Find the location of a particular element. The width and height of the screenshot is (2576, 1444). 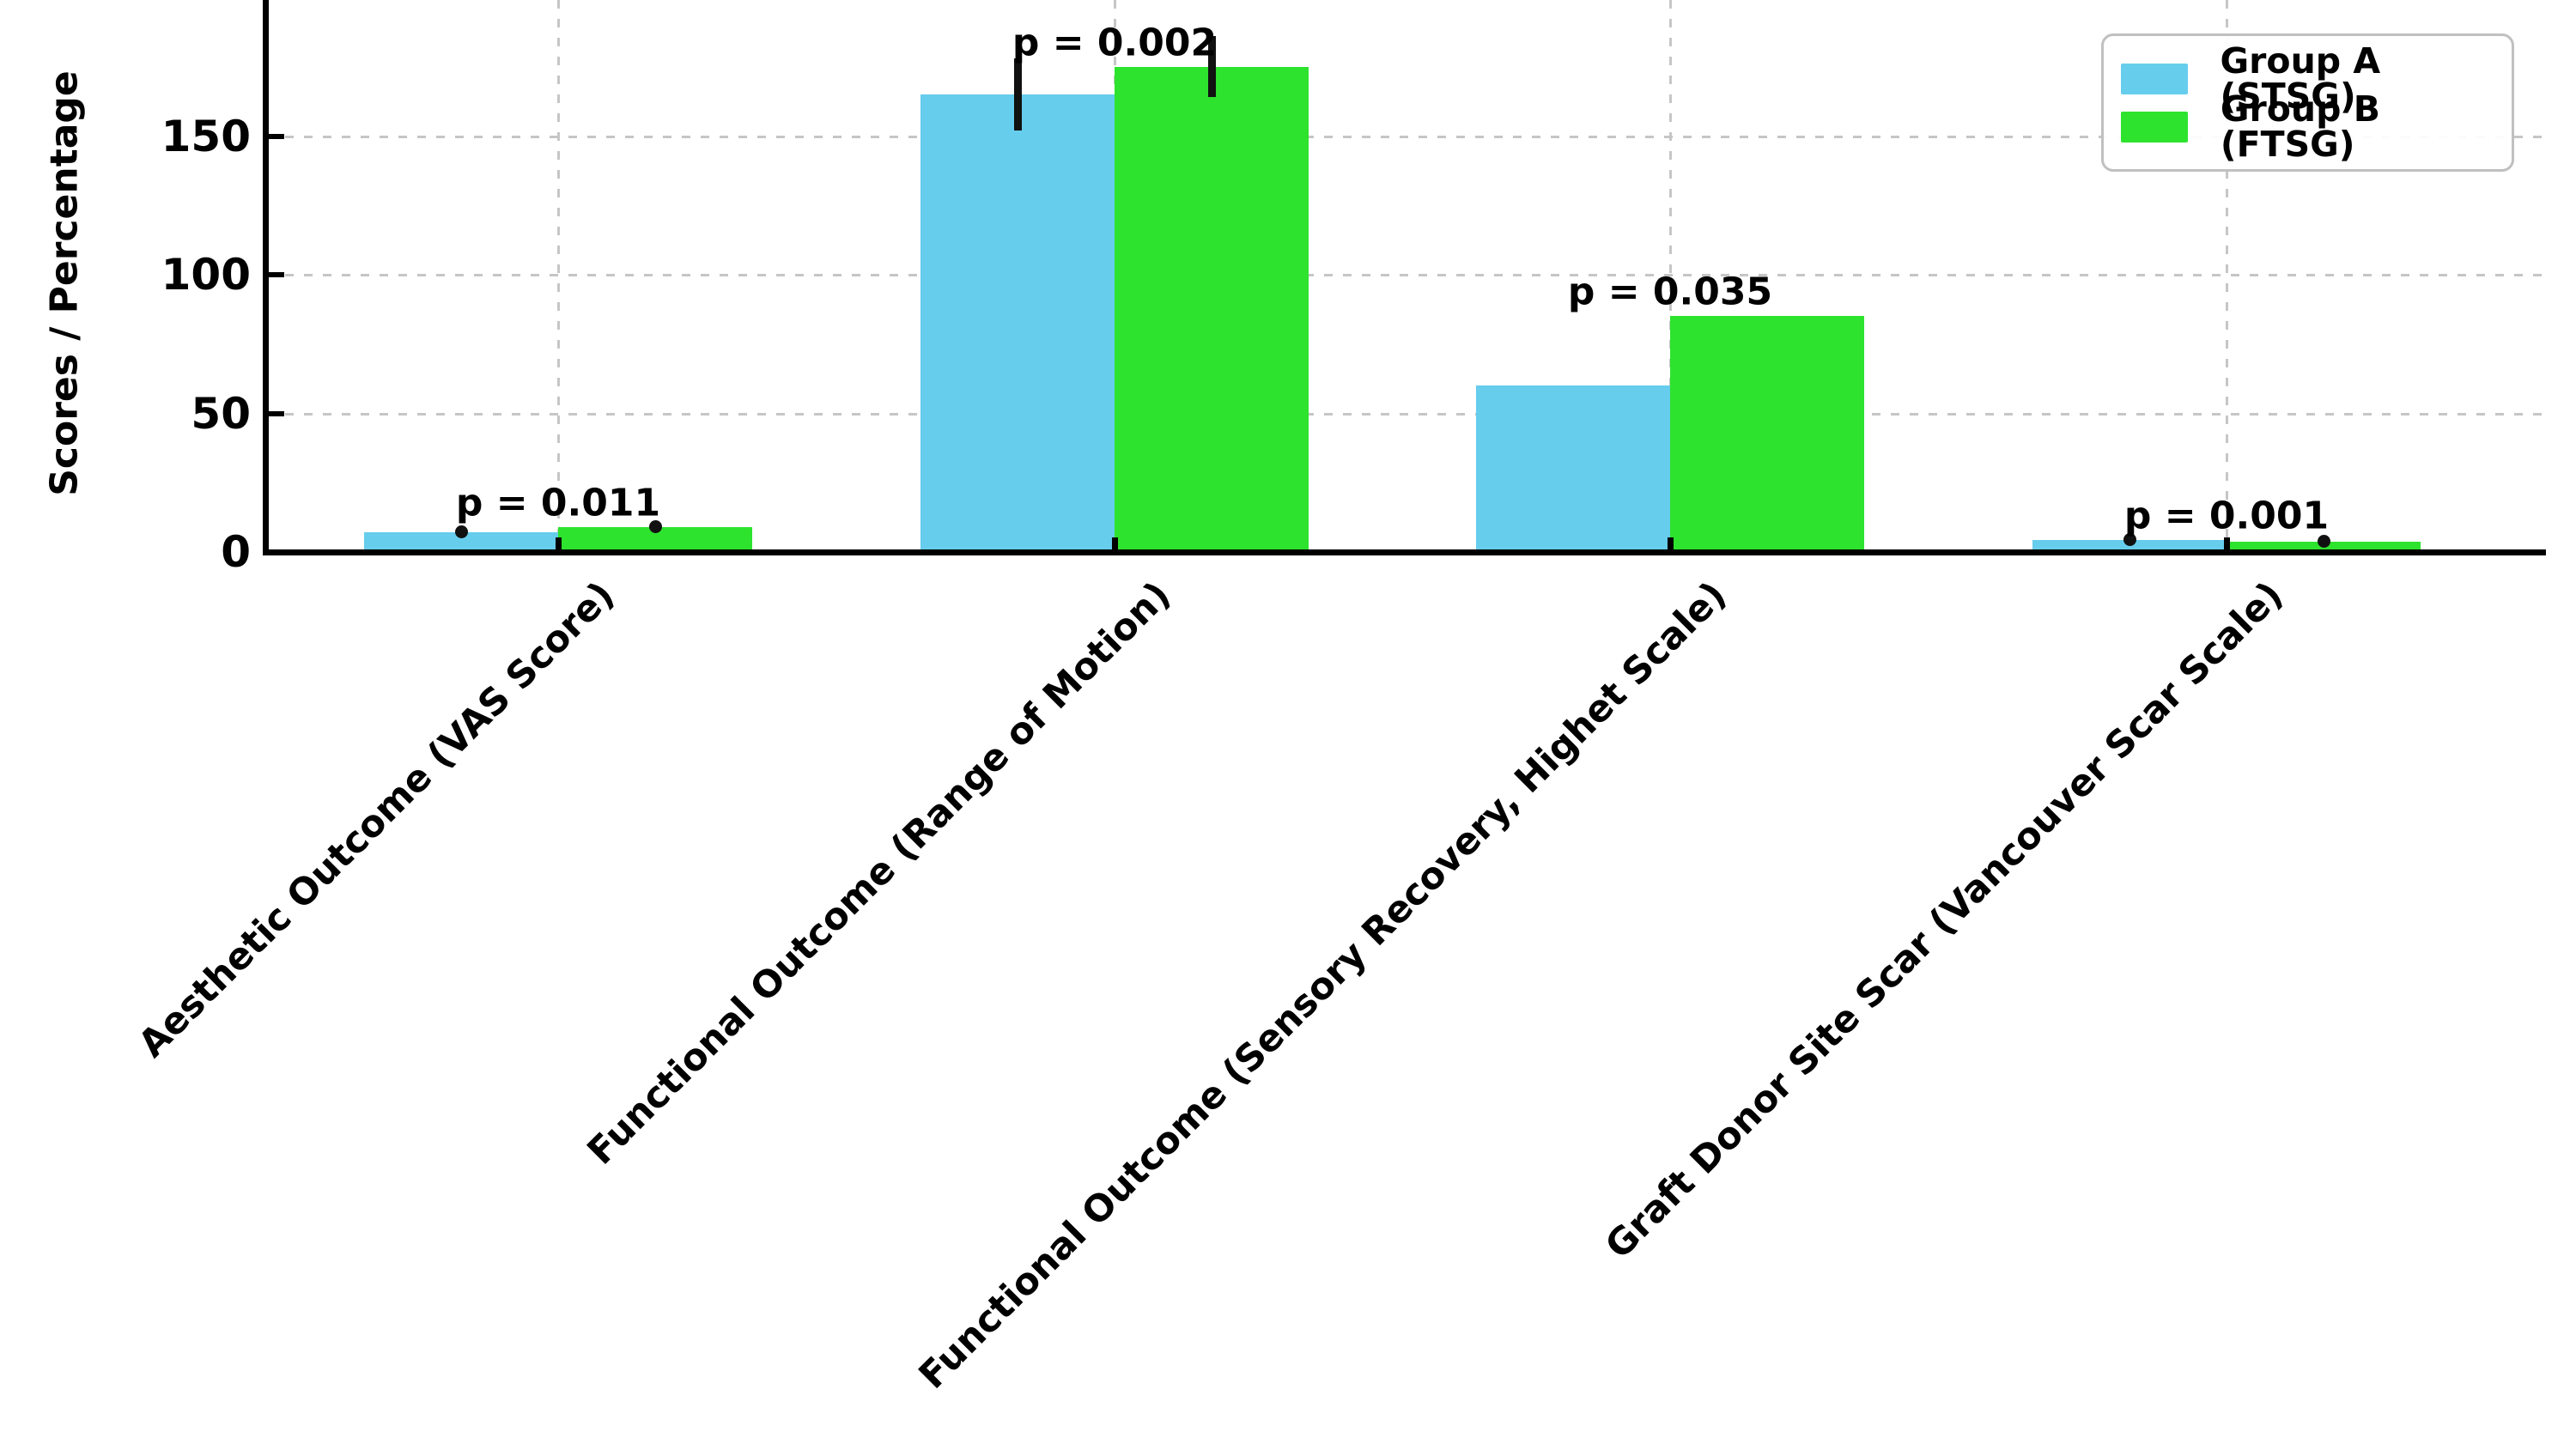

legend-swatch-group-a is located at coordinates (2155, 79).